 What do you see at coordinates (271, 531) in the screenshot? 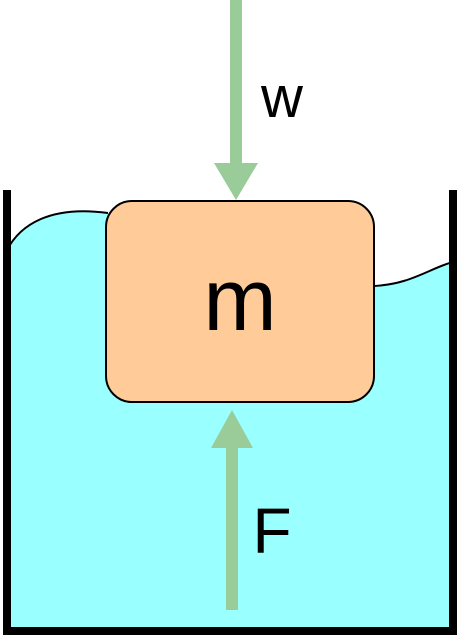
I see `buoyant-force-label: F` at bounding box center [271, 531].